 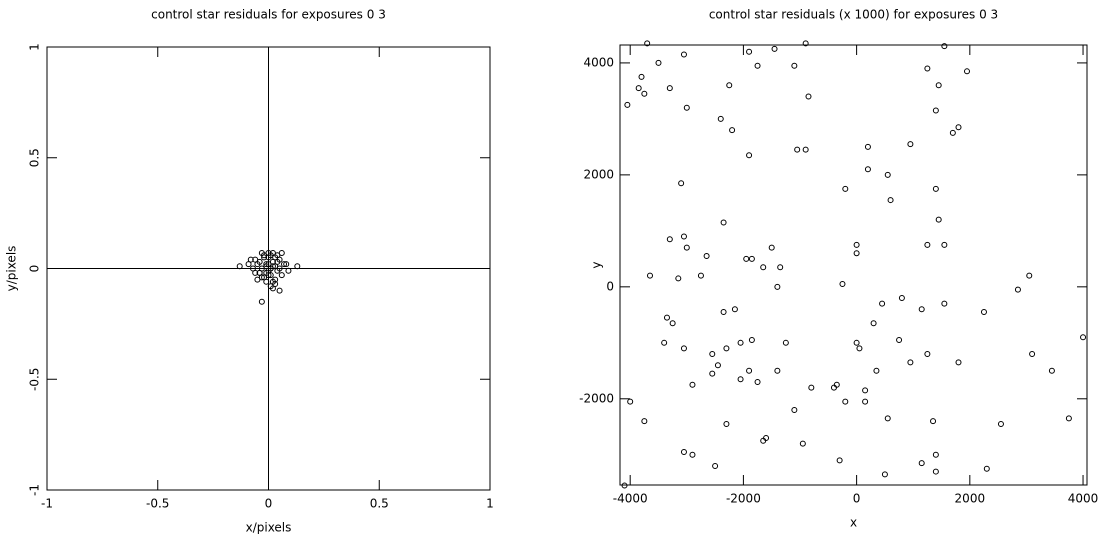 I want to click on x-axis-label: x/pixels, so click(x=269, y=528).